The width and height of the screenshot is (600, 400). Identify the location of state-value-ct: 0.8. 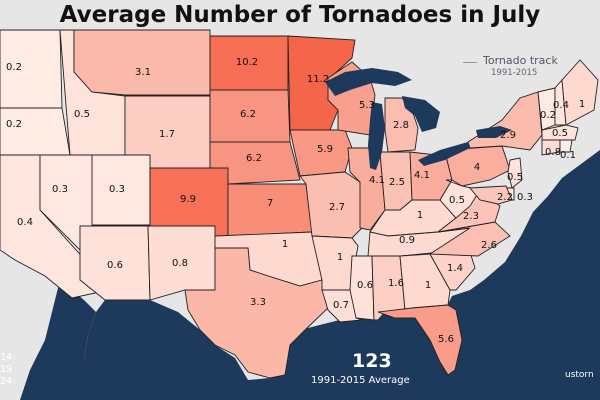
(553, 152).